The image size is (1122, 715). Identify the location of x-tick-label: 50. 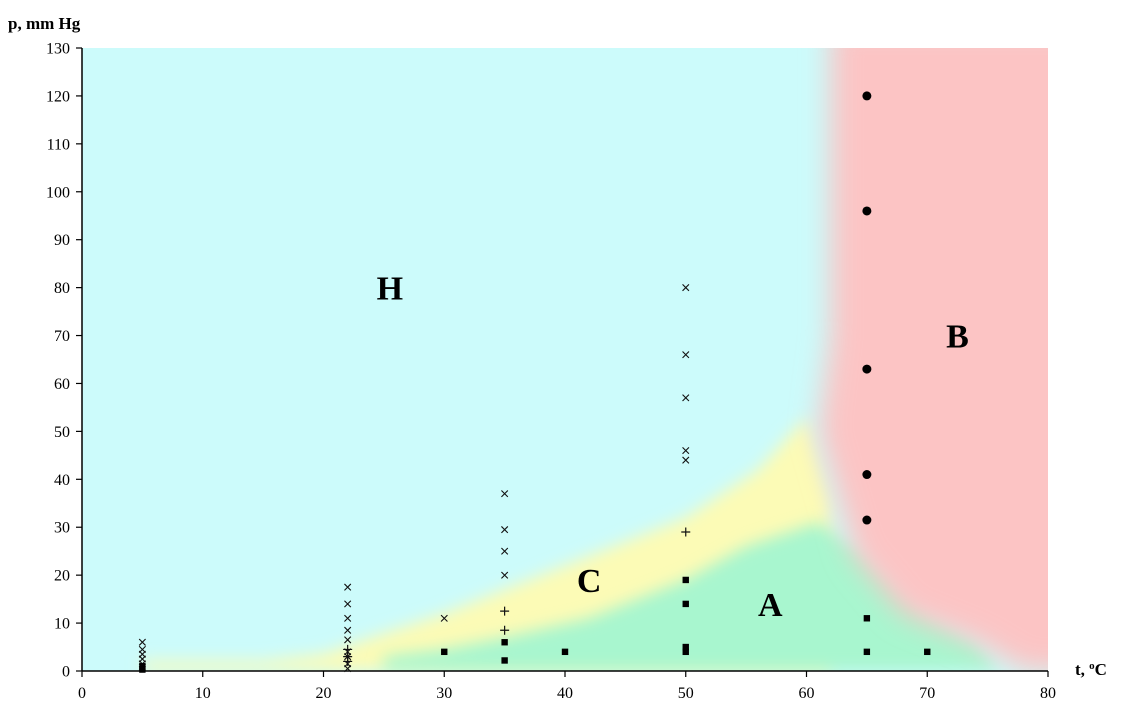
(686, 693).